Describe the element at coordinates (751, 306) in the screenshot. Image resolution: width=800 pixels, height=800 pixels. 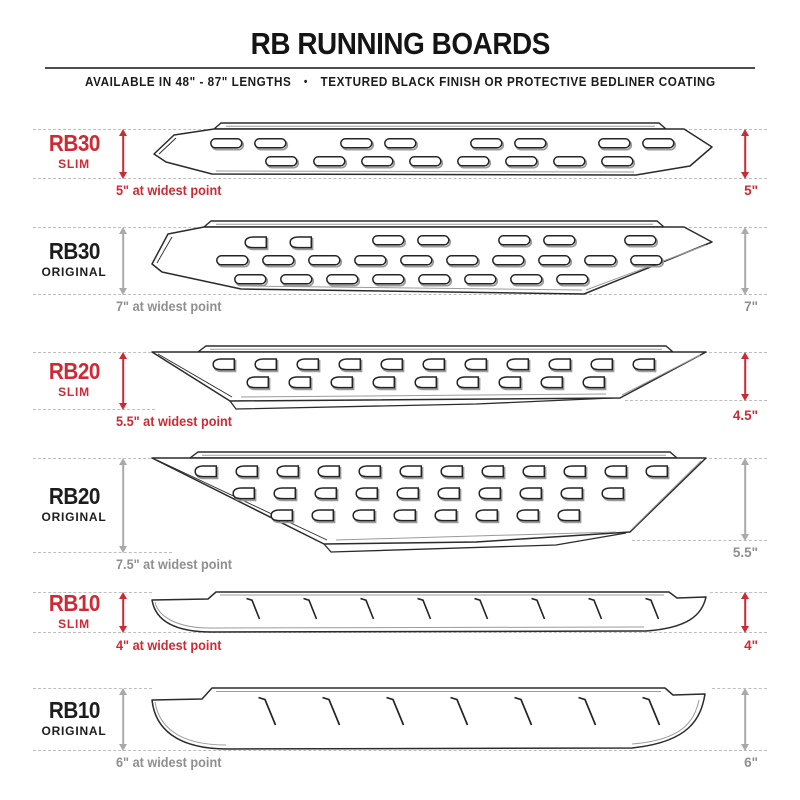
I see `height-label: 7"` at that location.